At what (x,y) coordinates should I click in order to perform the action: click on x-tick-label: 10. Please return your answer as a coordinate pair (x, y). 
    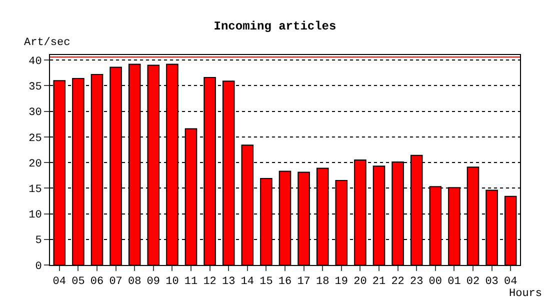
    Looking at the image, I should click on (172, 282).